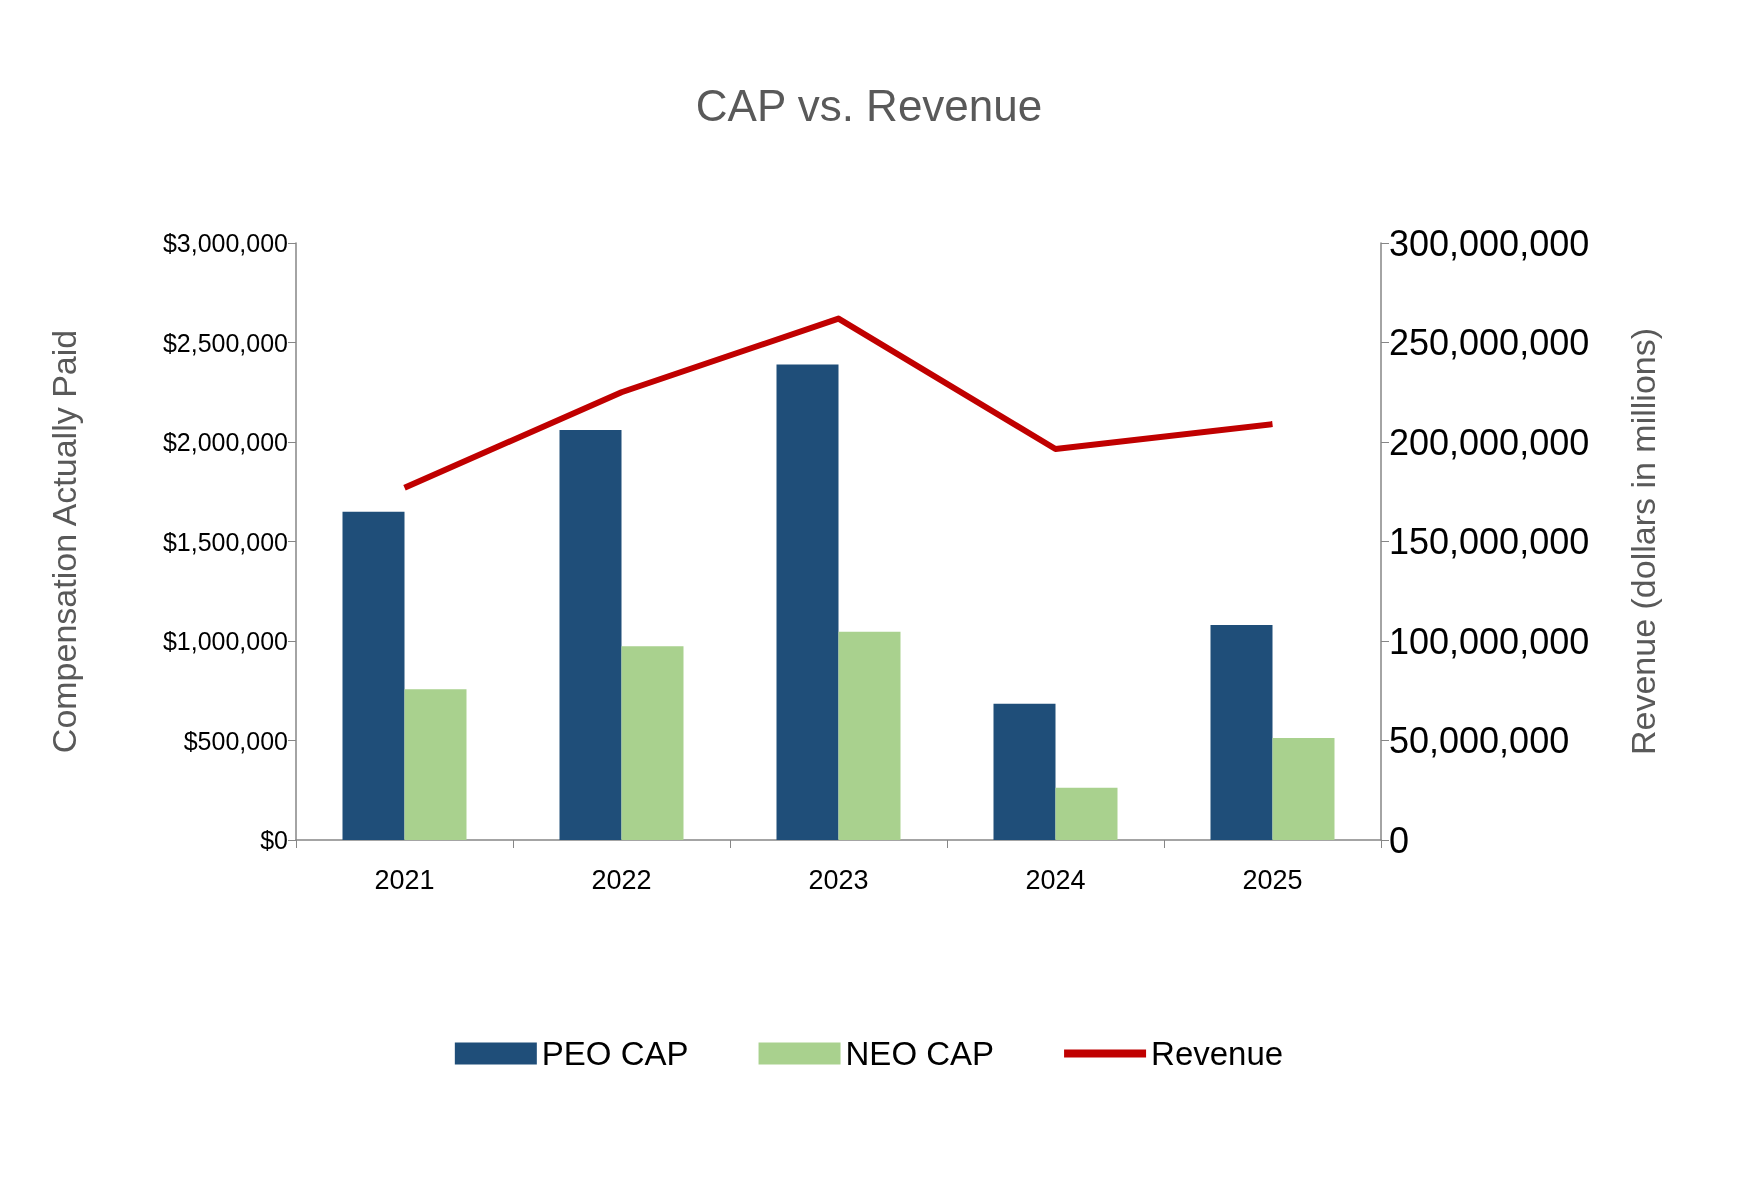 The height and width of the screenshot is (1200, 1738). I want to click on y2-tick-label: 0, so click(1399, 840).